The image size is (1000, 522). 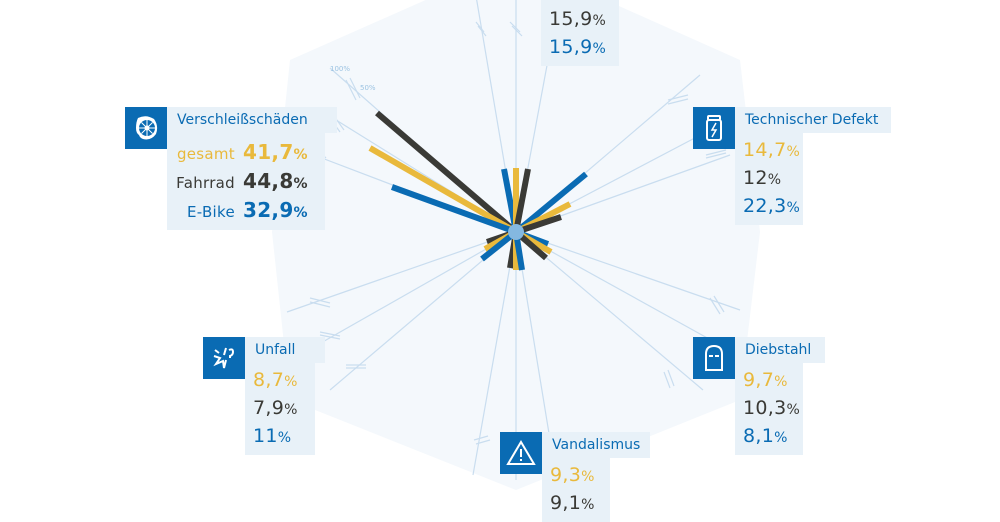 I want to click on value-fahrrad: Fahrrad 44,8%, so click(x=242, y=181).